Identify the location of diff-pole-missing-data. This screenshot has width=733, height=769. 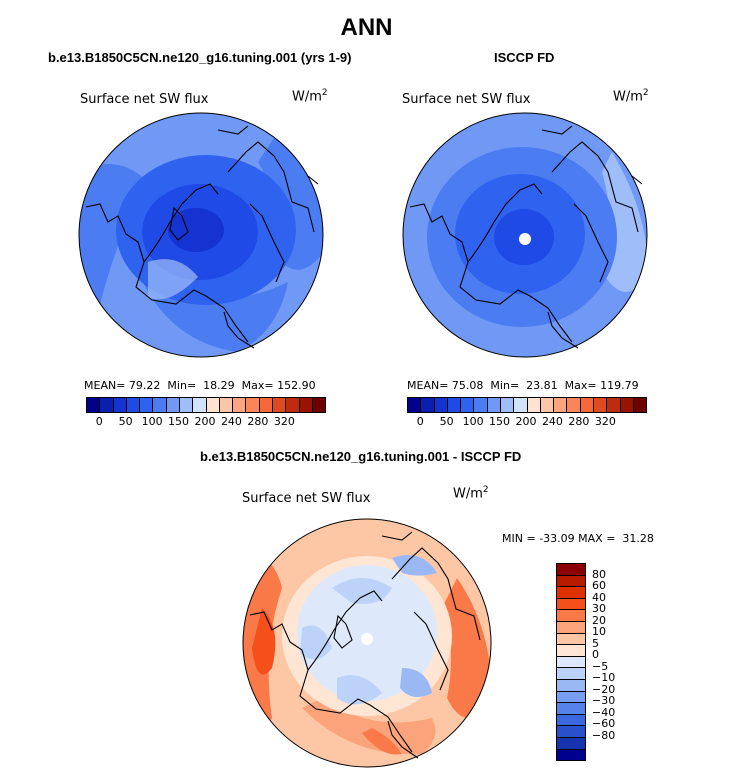
(367, 639).